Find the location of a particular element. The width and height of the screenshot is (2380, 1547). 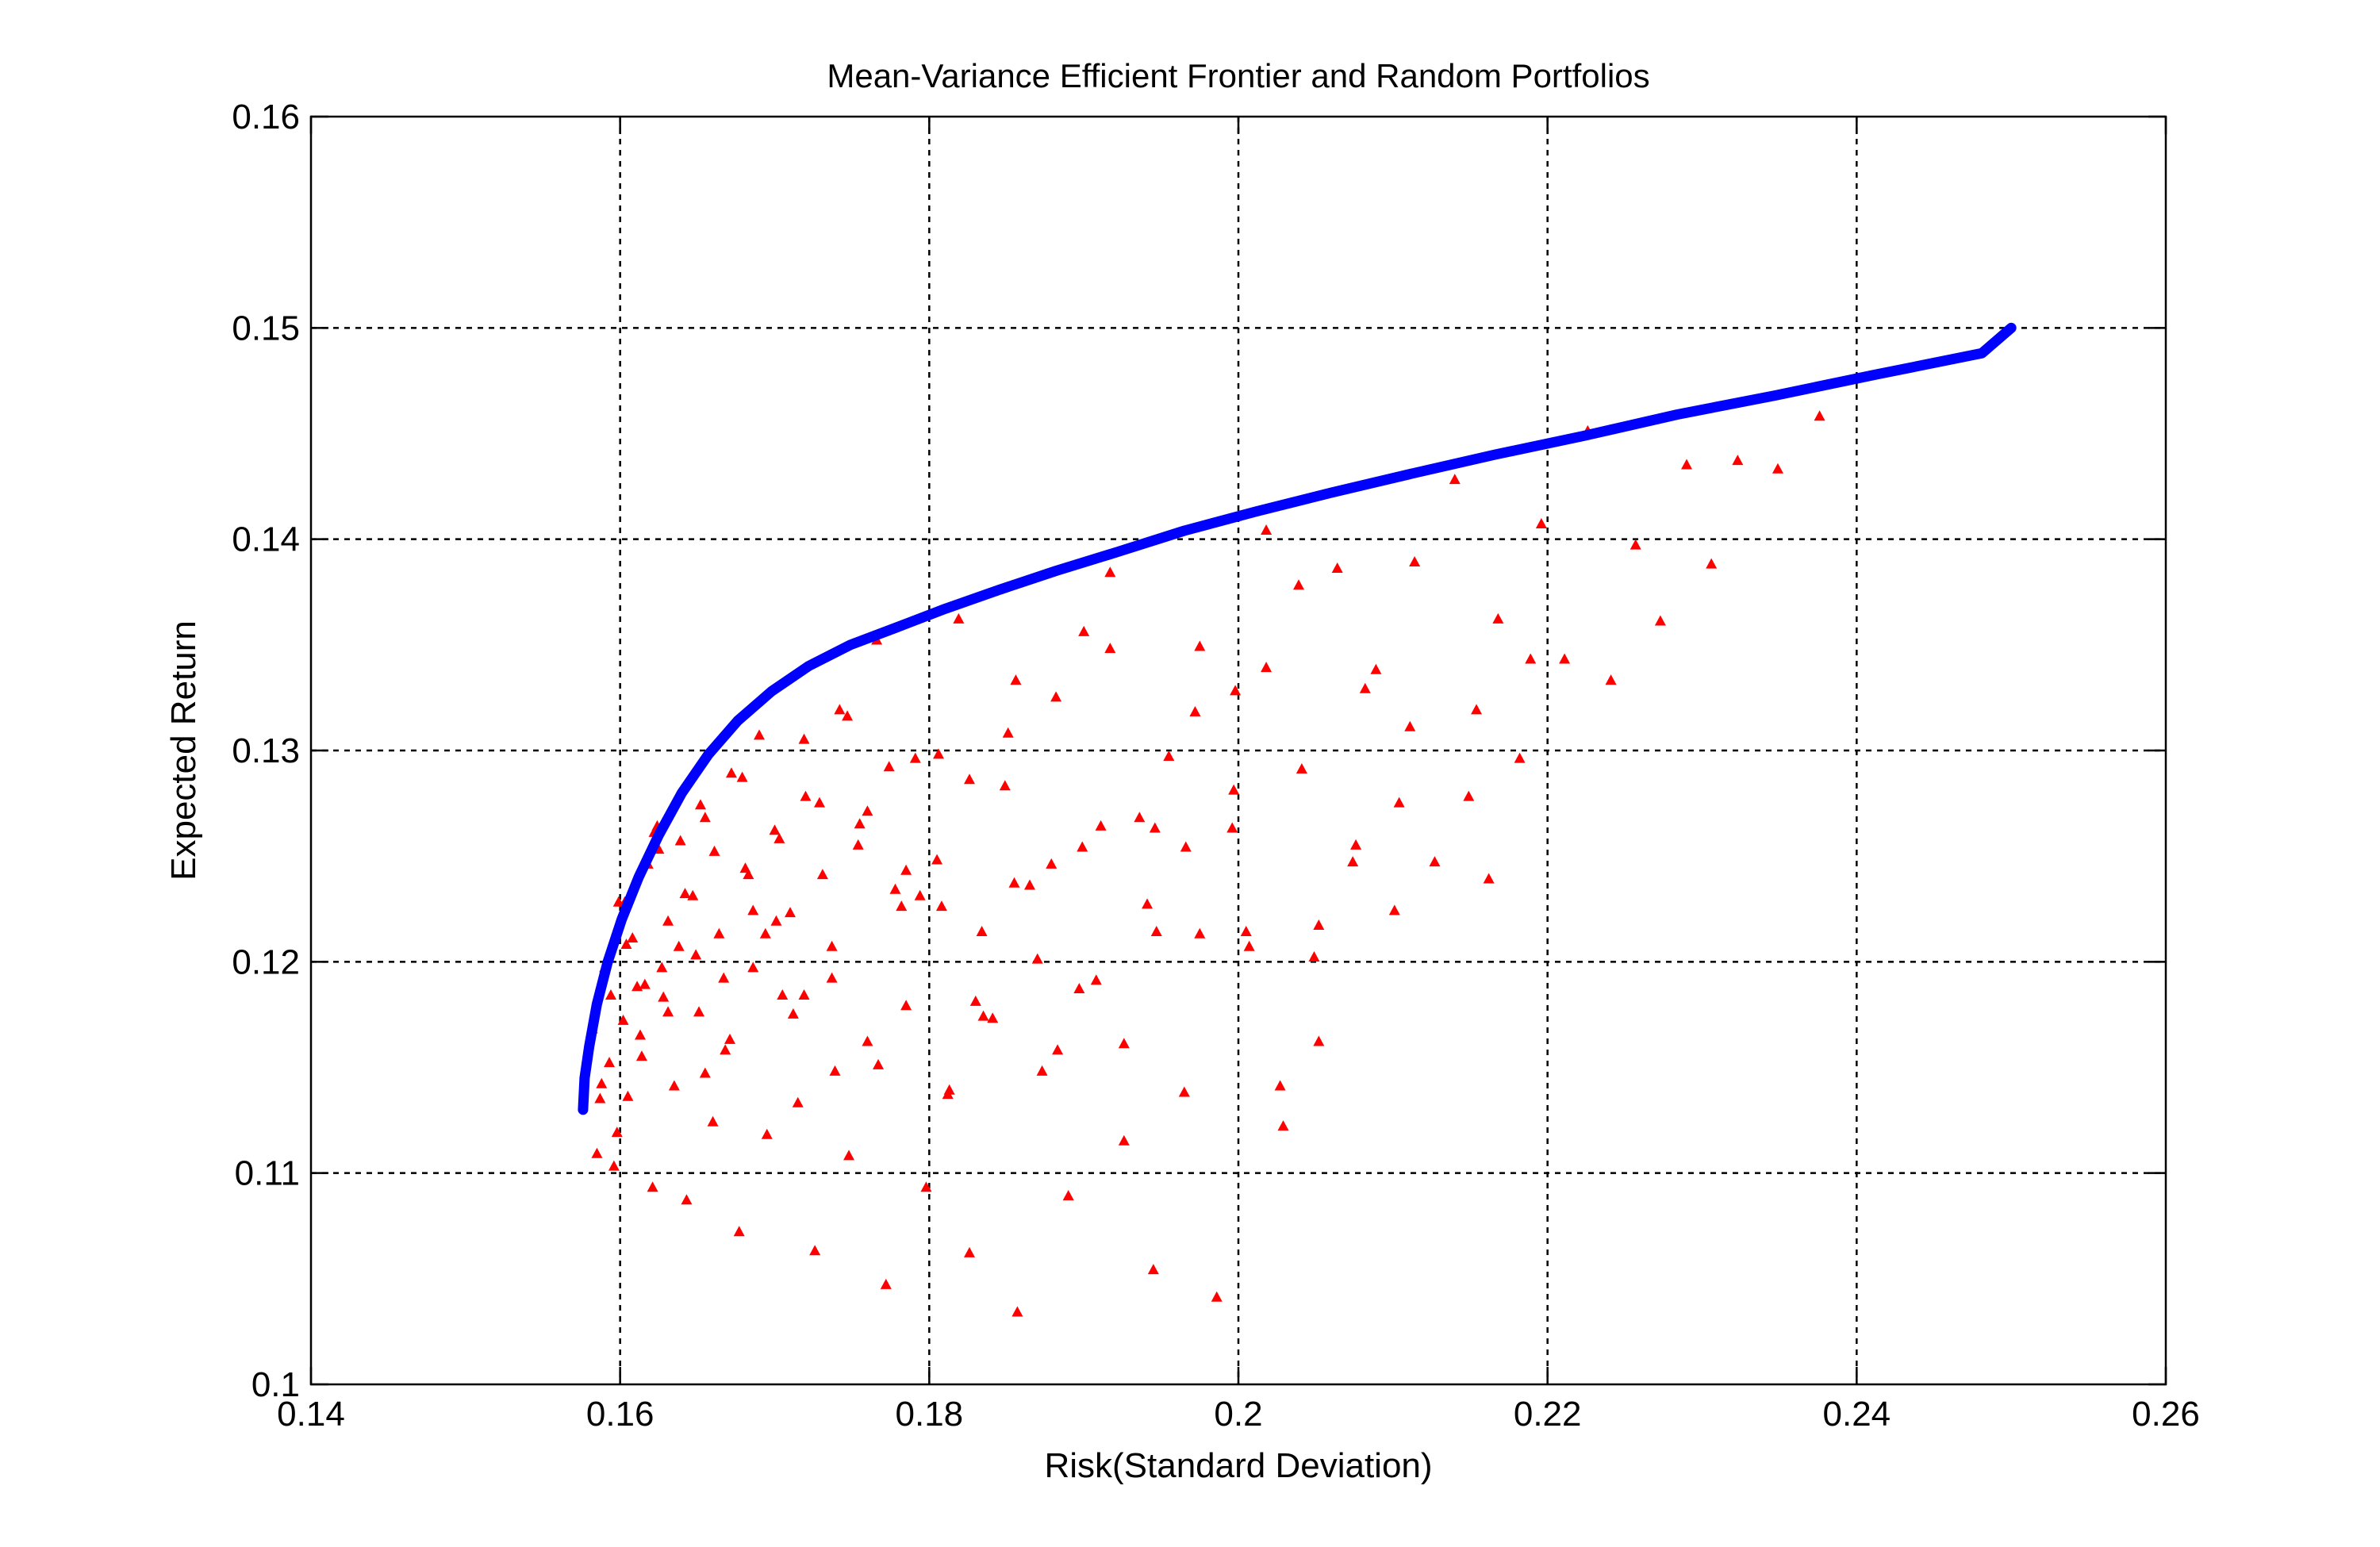

y-tick-label: 0.1 is located at coordinates (275, 1384).